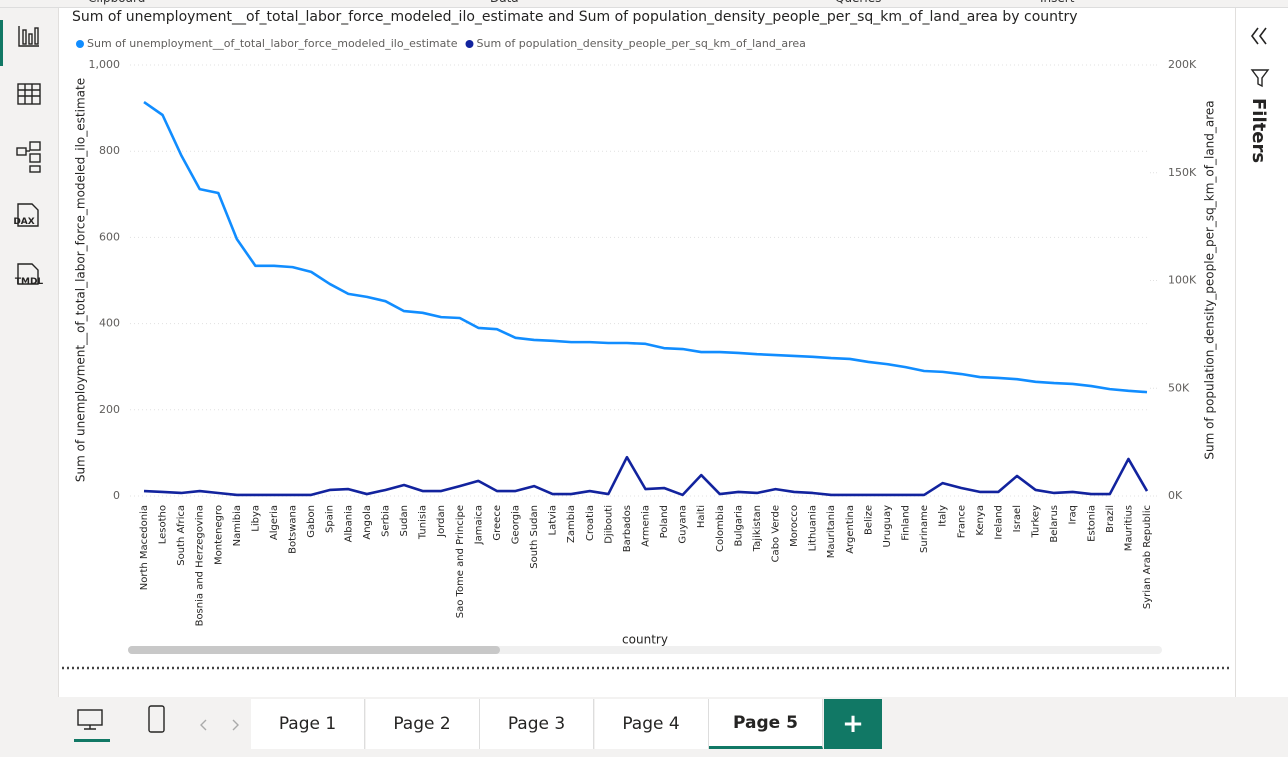 The image size is (1288, 757). What do you see at coordinates (1017, 518) in the screenshot?
I see `x-tick-label: Israel` at bounding box center [1017, 518].